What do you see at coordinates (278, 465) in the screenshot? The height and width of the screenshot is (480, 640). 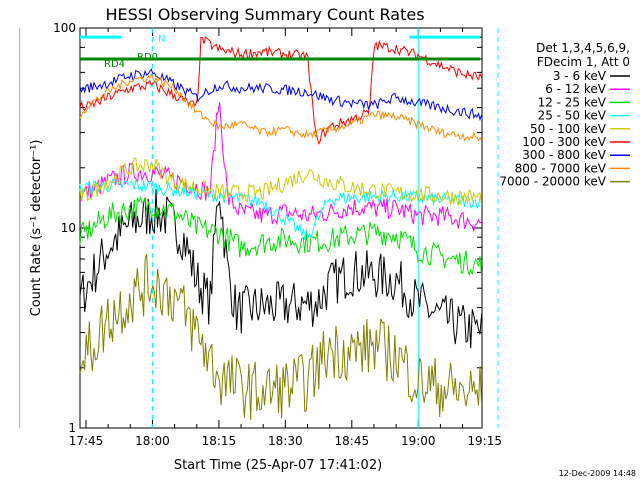 I see `x-axis-label: Start Time (25-Apr-07 17:41:02)` at bounding box center [278, 465].